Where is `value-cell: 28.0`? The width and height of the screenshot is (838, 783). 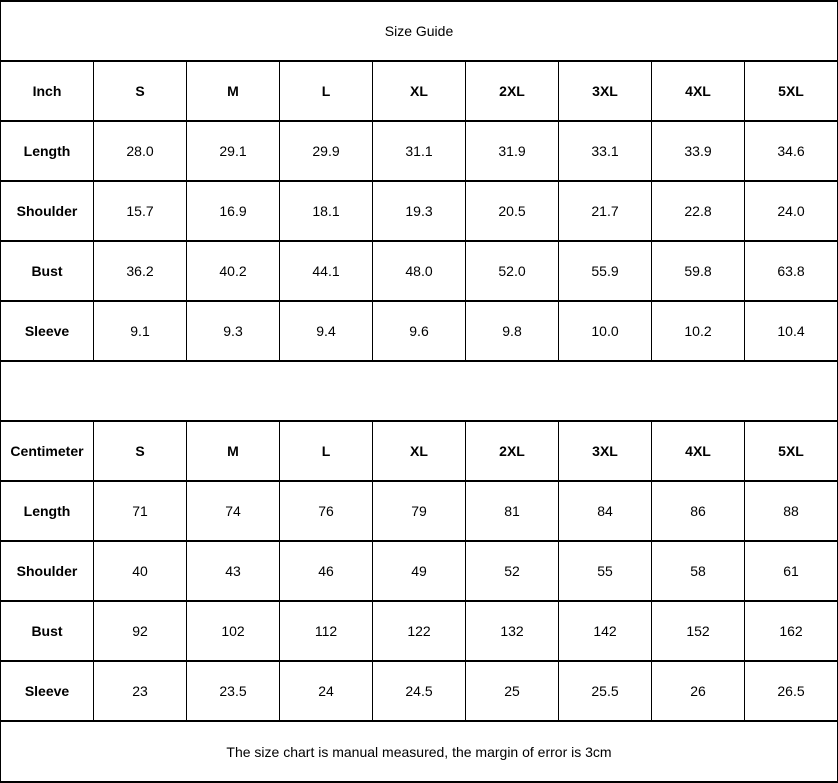 value-cell: 28.0 is located at coordinates (140, 151).